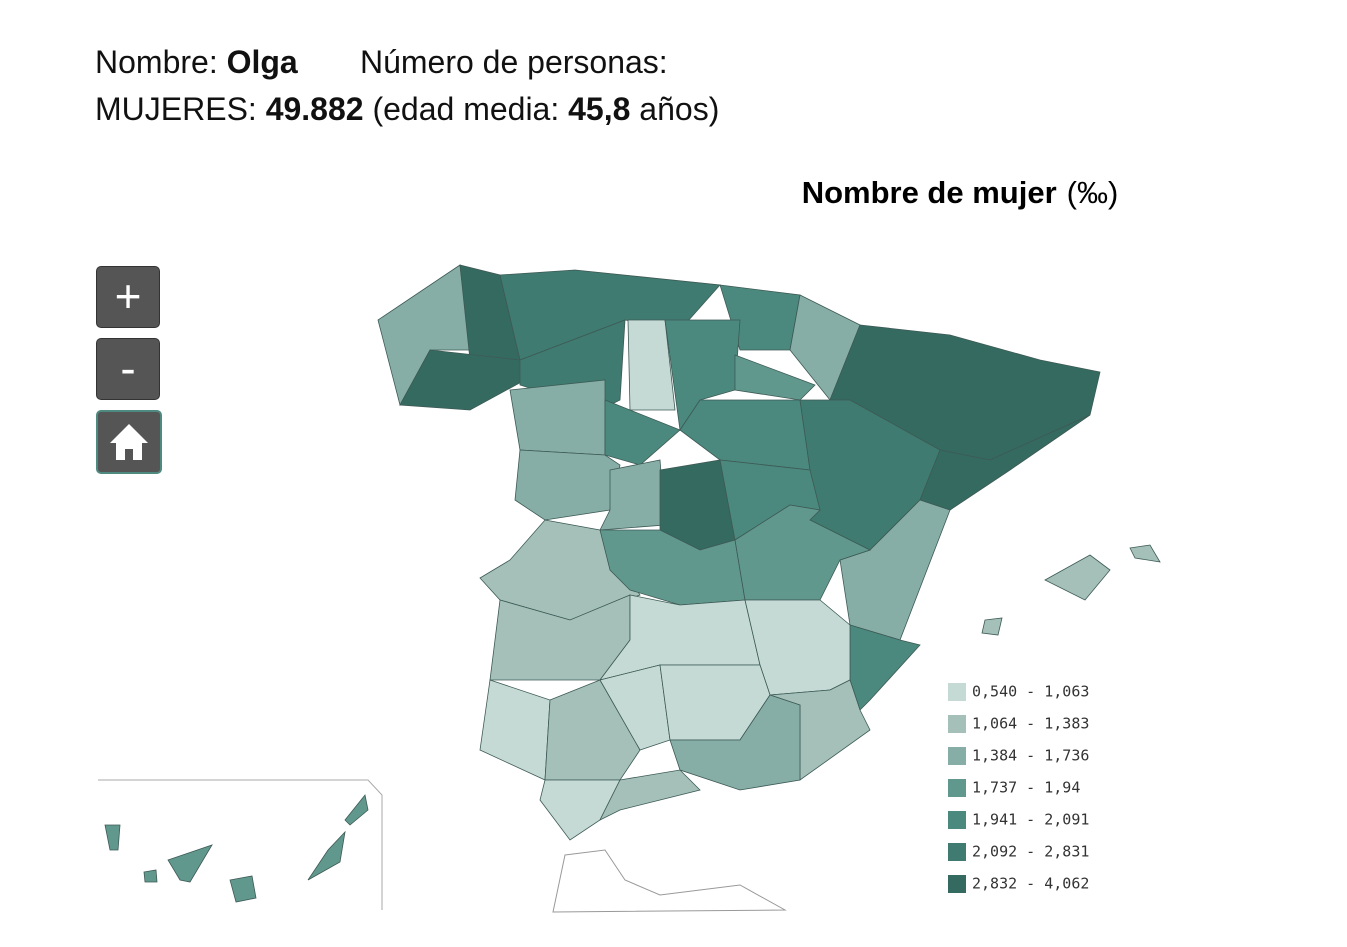 This screenshot has width=1347, height=947. I want to click on header-line: MUJERES: 49.882 (edad media: 45,8 años), so click(407, 109).